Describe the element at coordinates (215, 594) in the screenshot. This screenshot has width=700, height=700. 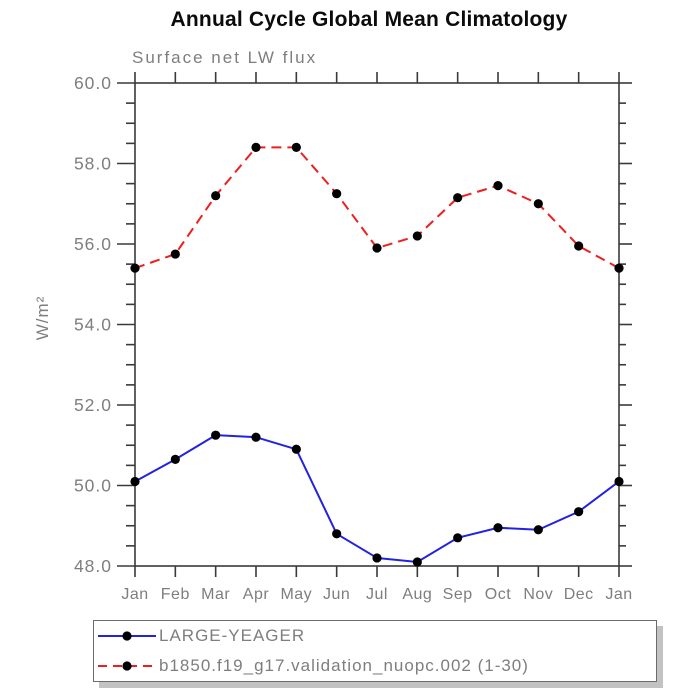
I see `x-tick-label: Mar` at that location.